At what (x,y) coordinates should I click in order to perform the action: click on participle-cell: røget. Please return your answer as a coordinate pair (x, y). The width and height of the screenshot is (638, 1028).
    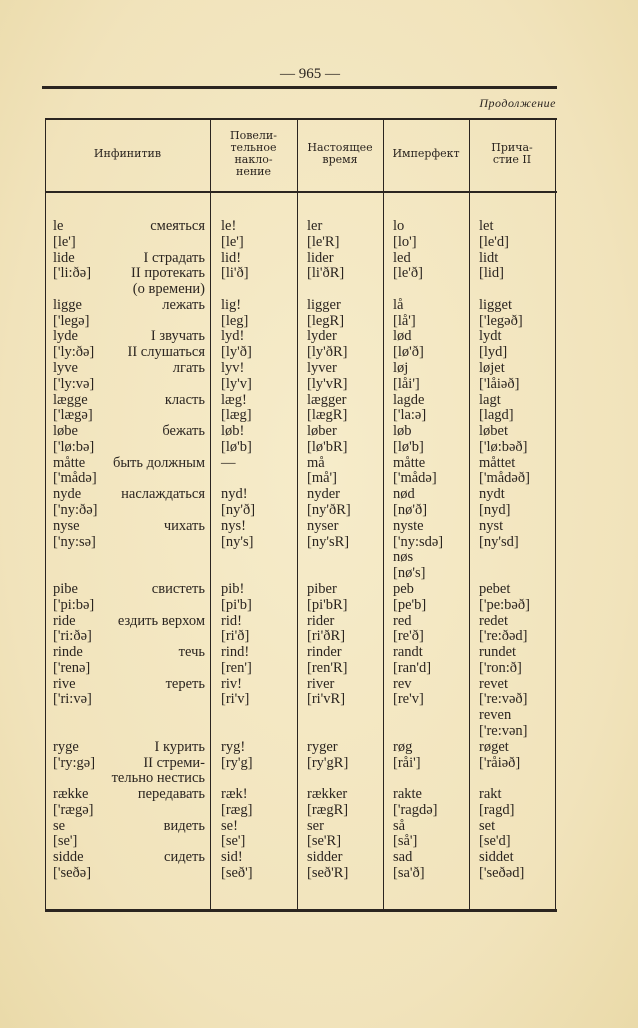
    Looking at the image, I should click on (494, 746).